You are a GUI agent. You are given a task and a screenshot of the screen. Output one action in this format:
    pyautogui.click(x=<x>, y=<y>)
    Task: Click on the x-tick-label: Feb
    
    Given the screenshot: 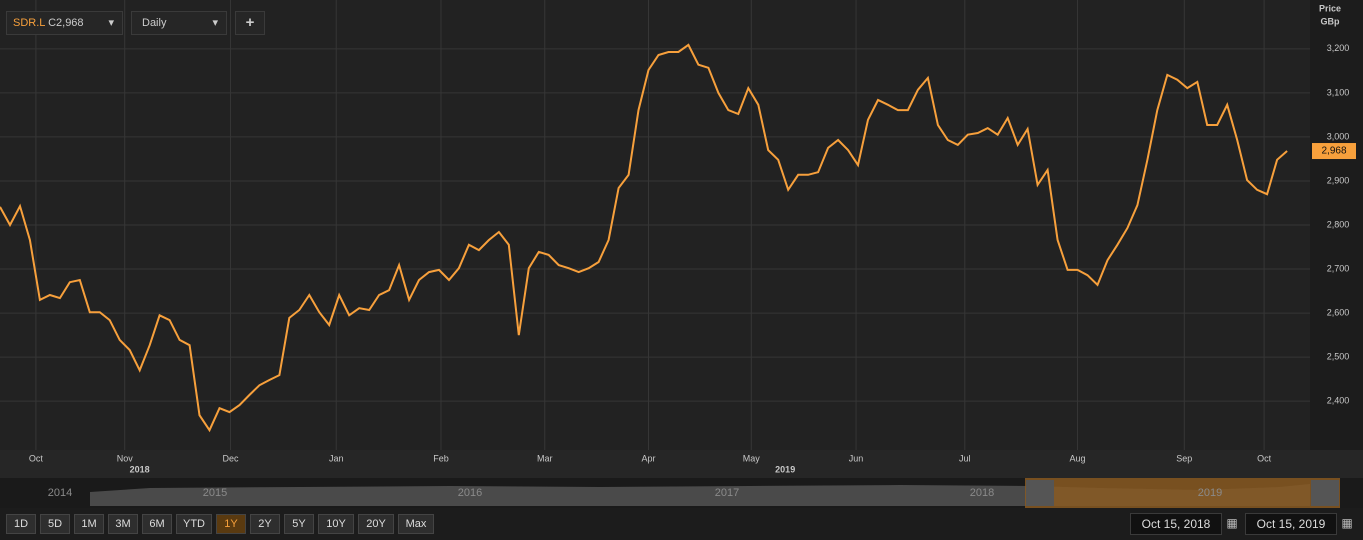 What is the action you would take?
    pyautogui.click(x=441, y=458)
    